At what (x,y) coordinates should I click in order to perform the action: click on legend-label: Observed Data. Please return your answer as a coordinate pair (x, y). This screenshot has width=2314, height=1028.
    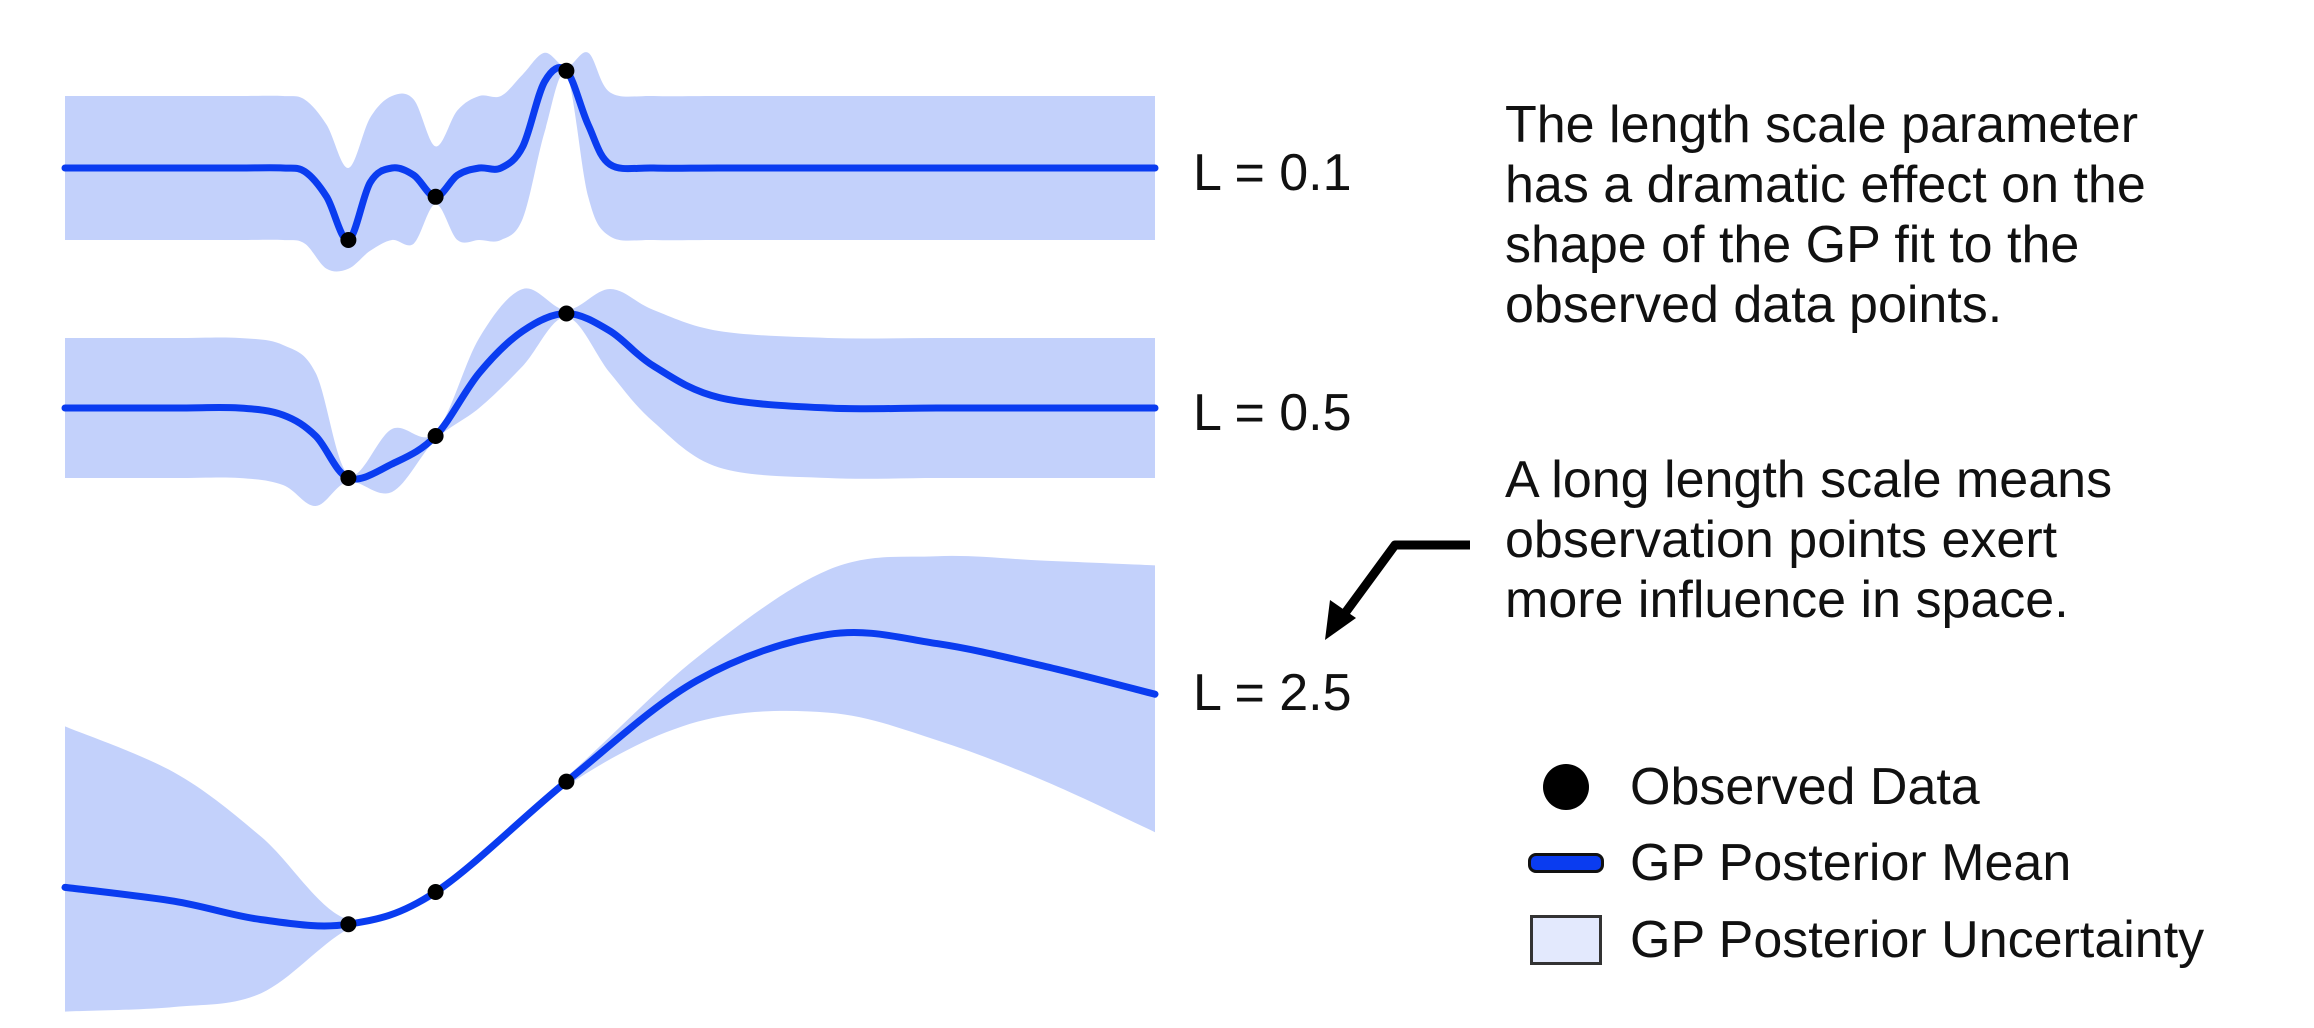
    Looking at the image, I should click on (1805, 787).